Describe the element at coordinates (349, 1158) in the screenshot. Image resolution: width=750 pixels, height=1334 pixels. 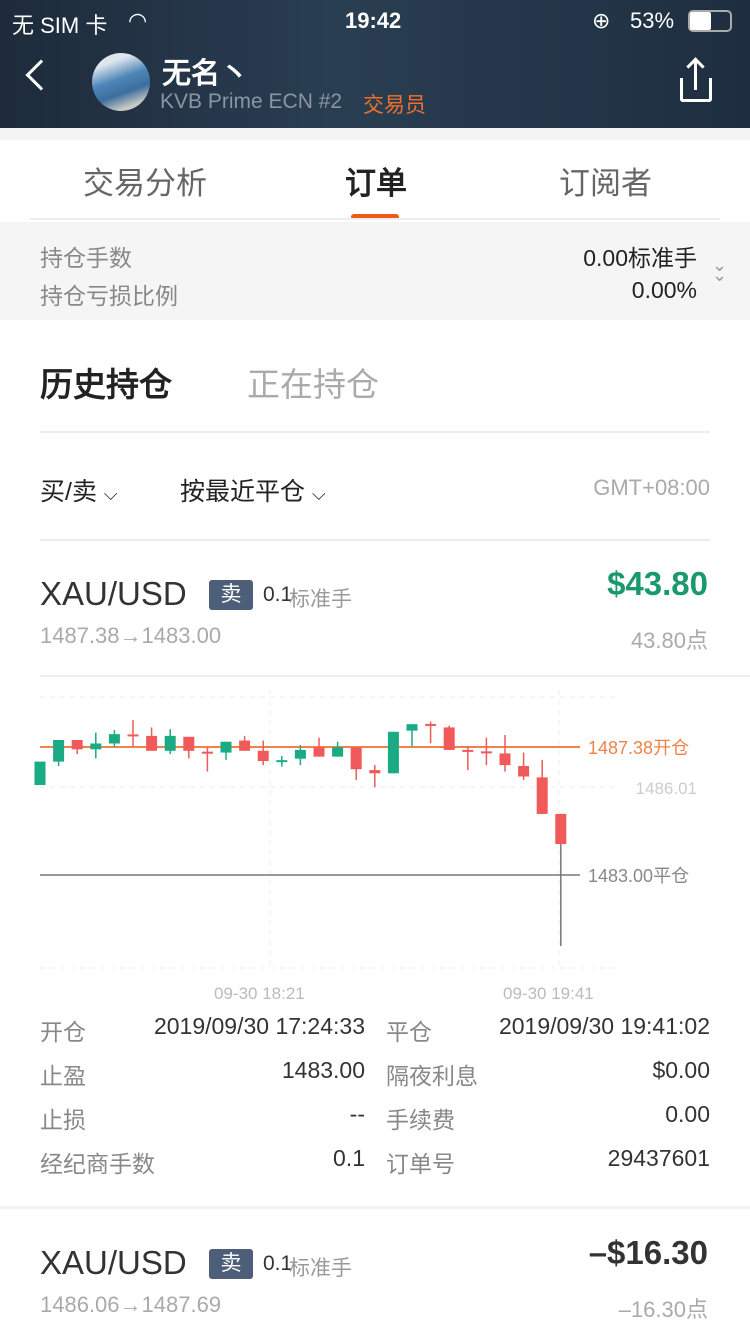
I see `broker-lots: 0.1` at that location.